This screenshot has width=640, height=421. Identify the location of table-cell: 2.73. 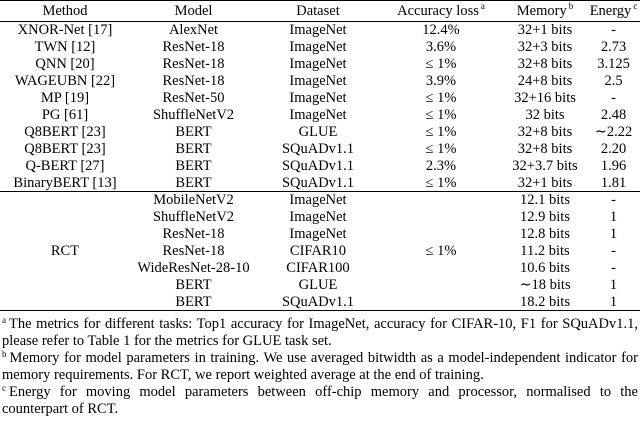
(613, 46).